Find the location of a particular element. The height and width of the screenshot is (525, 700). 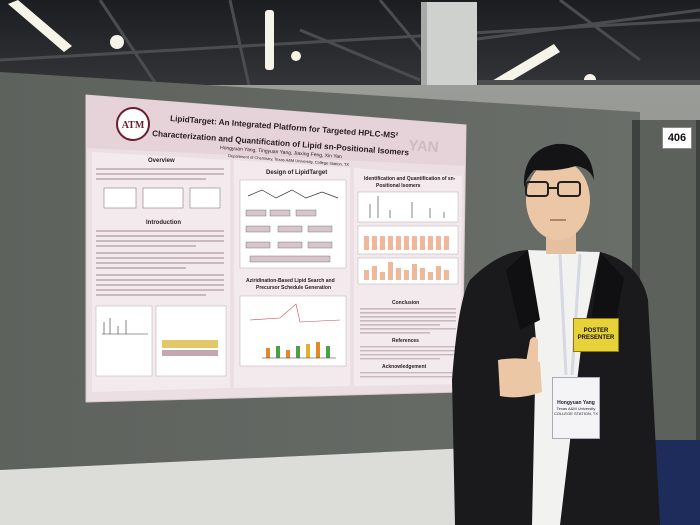

lab-logo: YAN is located at coordinates (423, 146).